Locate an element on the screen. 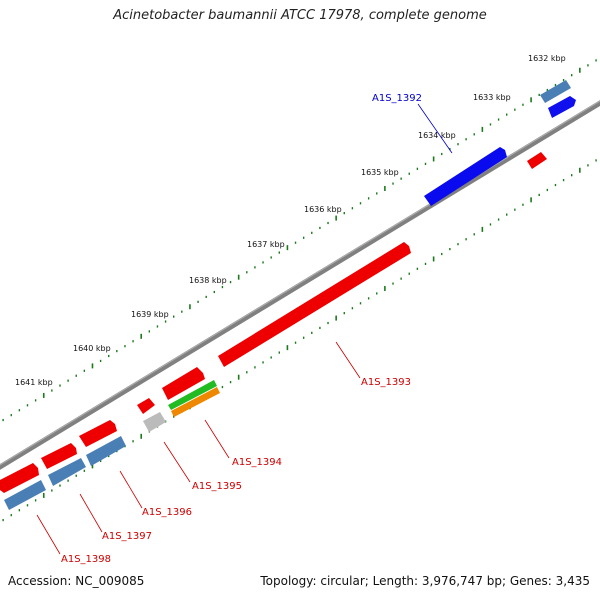  gene-label-a1s-1393: A1S_1393 is located at coordinates (386, 382).